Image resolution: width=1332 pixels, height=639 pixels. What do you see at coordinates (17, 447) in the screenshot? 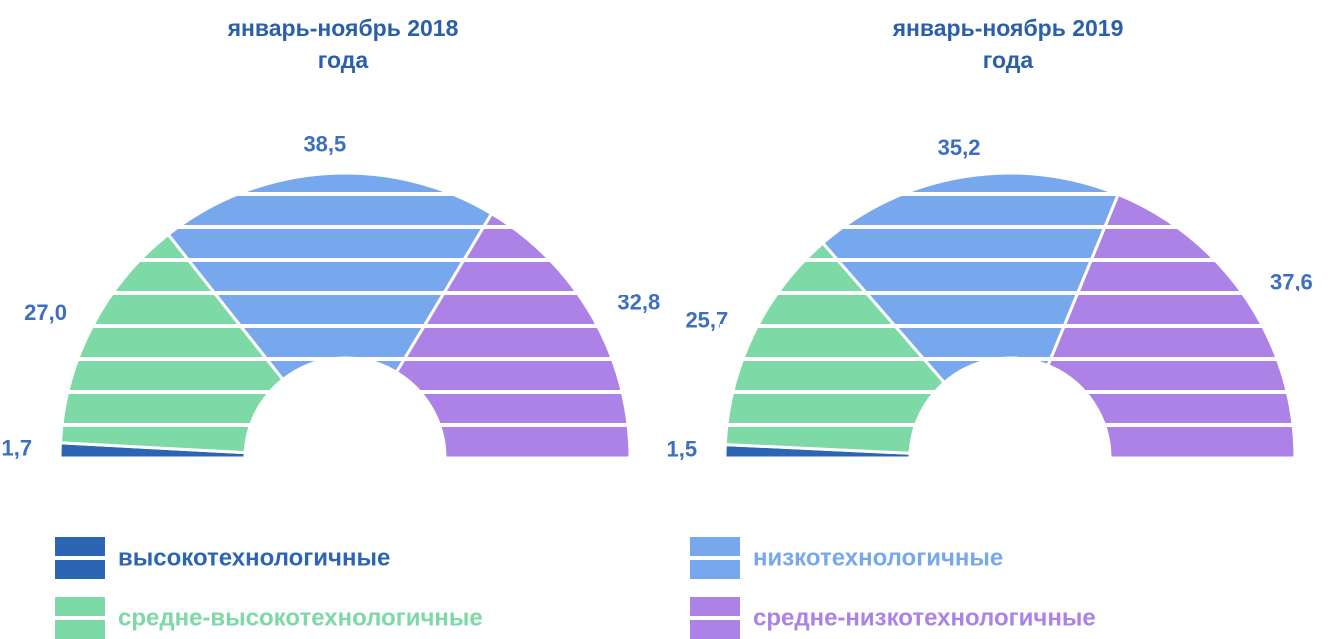
I see `value-label: 1,7` at bounding box center [17, 447].